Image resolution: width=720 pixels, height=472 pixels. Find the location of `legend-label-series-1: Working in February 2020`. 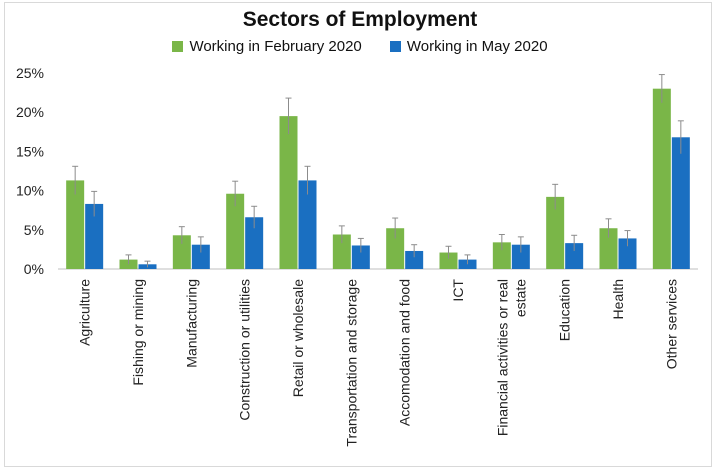

legend-label-series-1: Working in February 2020 is located at coordinates (275, 46).